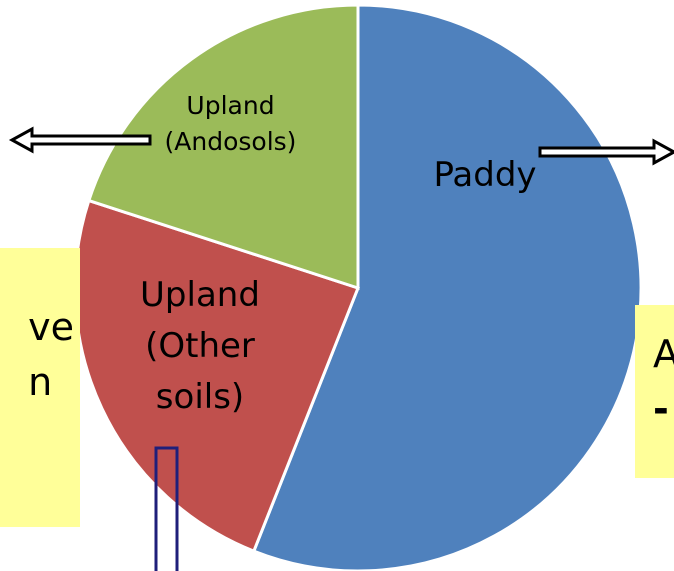 The height and width of the screenshot is (571, 674). What do you see at coordinates (663, 382) in the screenshot?
I see `right-note-text: A -` at bounding box center [663, 382].